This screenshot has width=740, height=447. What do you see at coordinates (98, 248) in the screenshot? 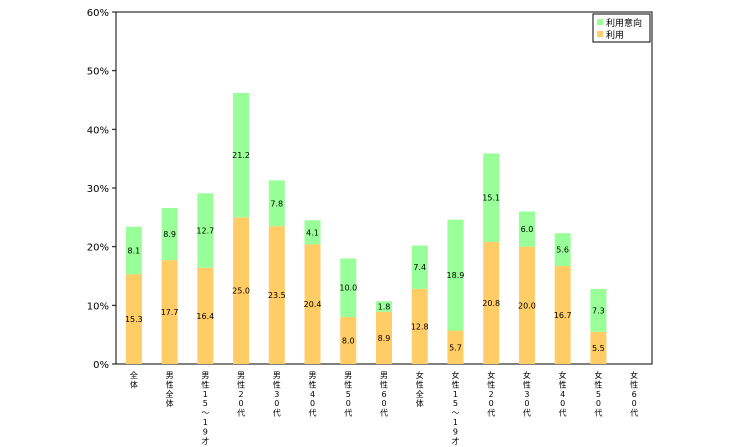
I see `y-tick-label: 20%` at bounding box center [98, 248].